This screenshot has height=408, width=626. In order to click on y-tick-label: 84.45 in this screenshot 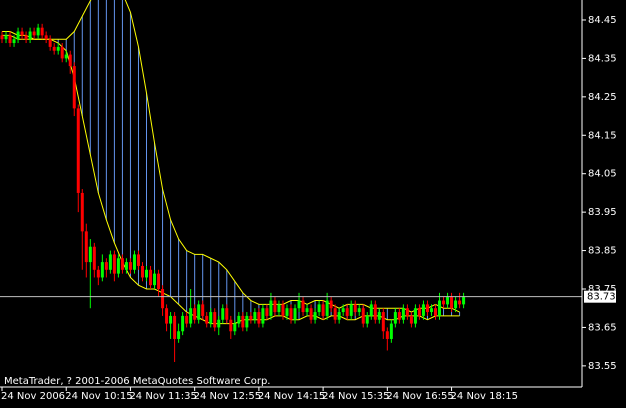, I will do `click(602, 20)`.